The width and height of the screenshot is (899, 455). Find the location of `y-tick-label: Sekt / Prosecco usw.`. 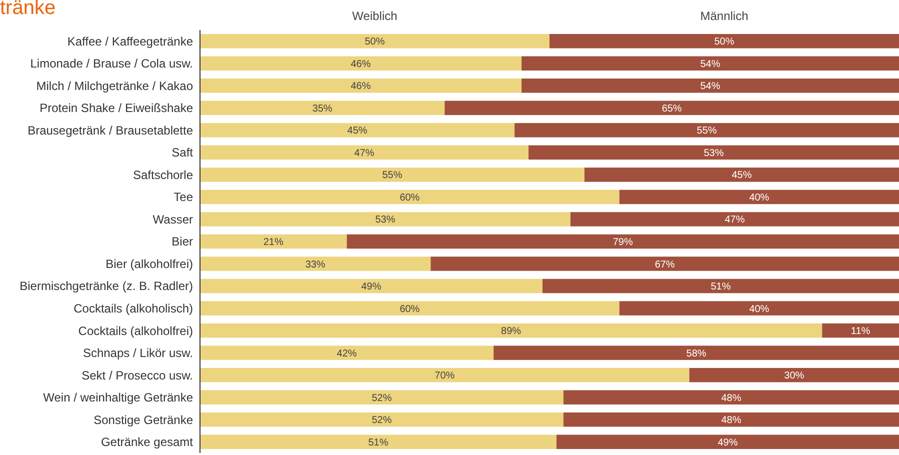

y-tick-label: Sekt / Prosecco usw. is located at coordinates (137, 375).